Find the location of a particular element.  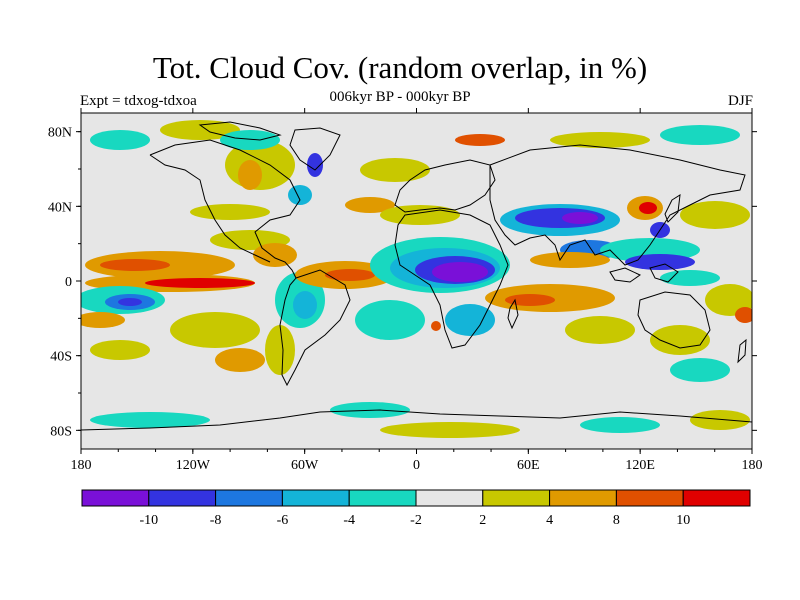

y-tick-label: 80S is located at coordinates (61, 431).